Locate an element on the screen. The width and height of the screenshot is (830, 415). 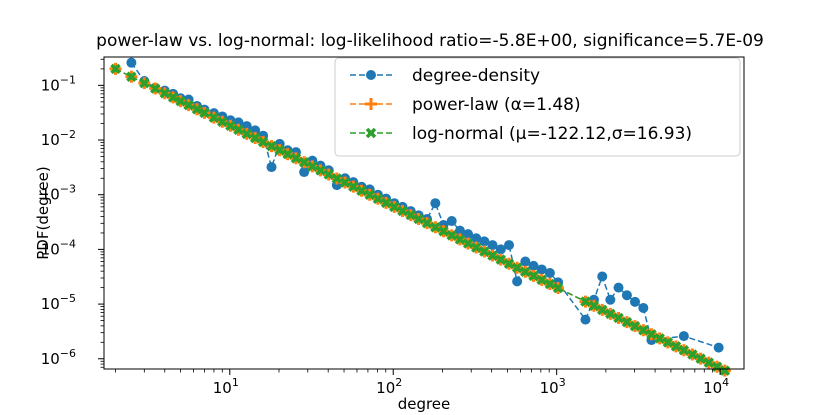
x-tick-label: 10⁴ is located at coordinates (716, 386).